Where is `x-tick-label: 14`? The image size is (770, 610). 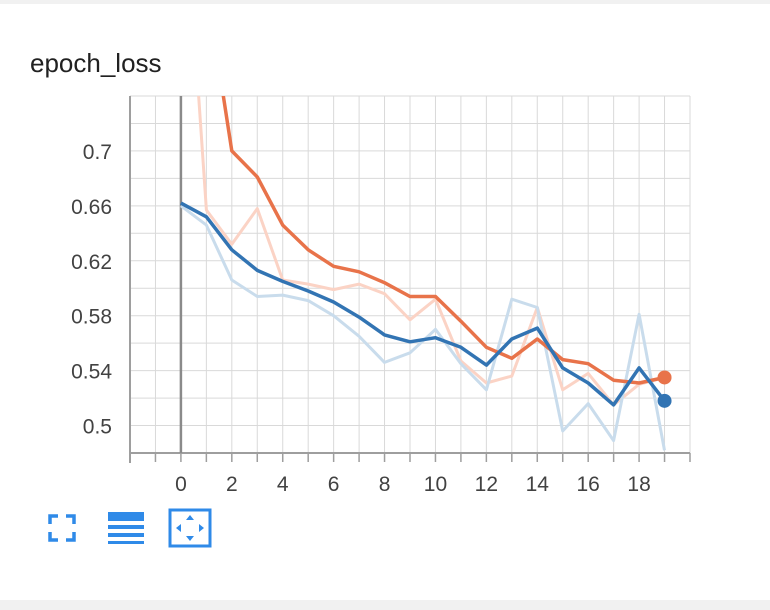 x-tick-label: 14 is located at coordinates (538, 484).